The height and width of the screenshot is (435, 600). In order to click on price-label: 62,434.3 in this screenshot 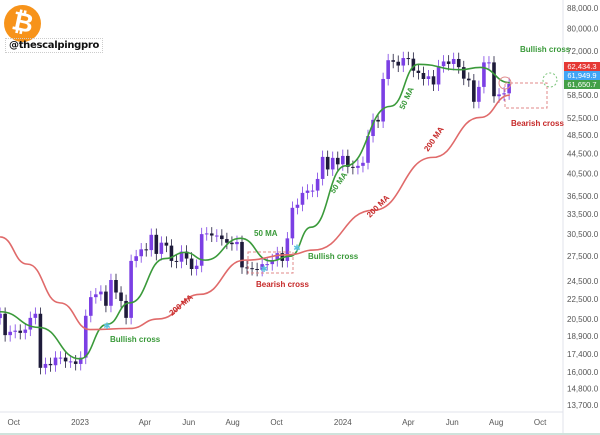, I will do `click(582, 66)`.